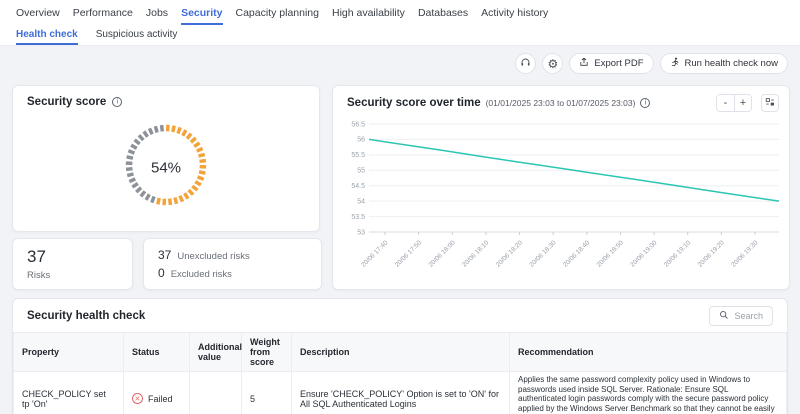  Describe the element at coordinates (47, 35) in the screenshot. I see `subtab-health-check: Health check` at that location.